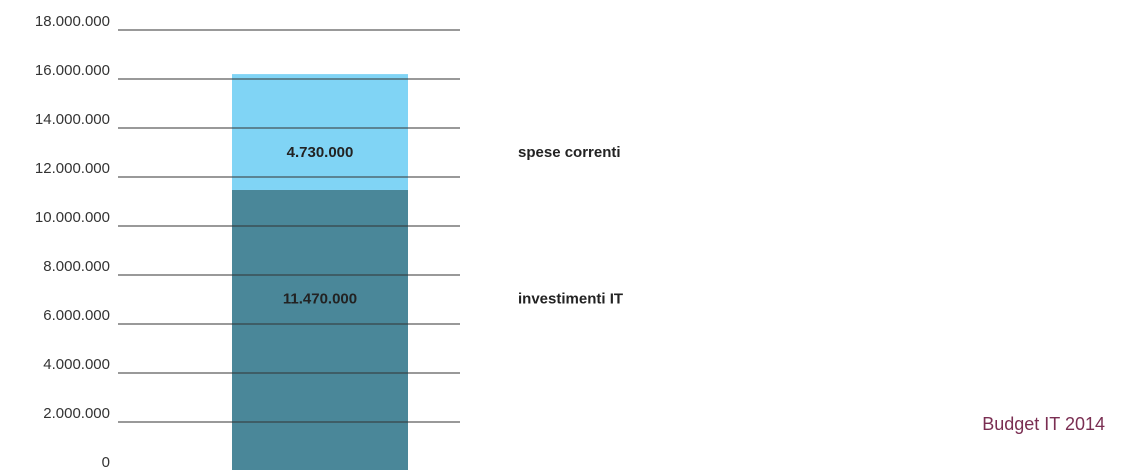  Describe the element at coordinates (76, 364) in the screenshot. I see `y-tick-label: 4.000.000` at that location.